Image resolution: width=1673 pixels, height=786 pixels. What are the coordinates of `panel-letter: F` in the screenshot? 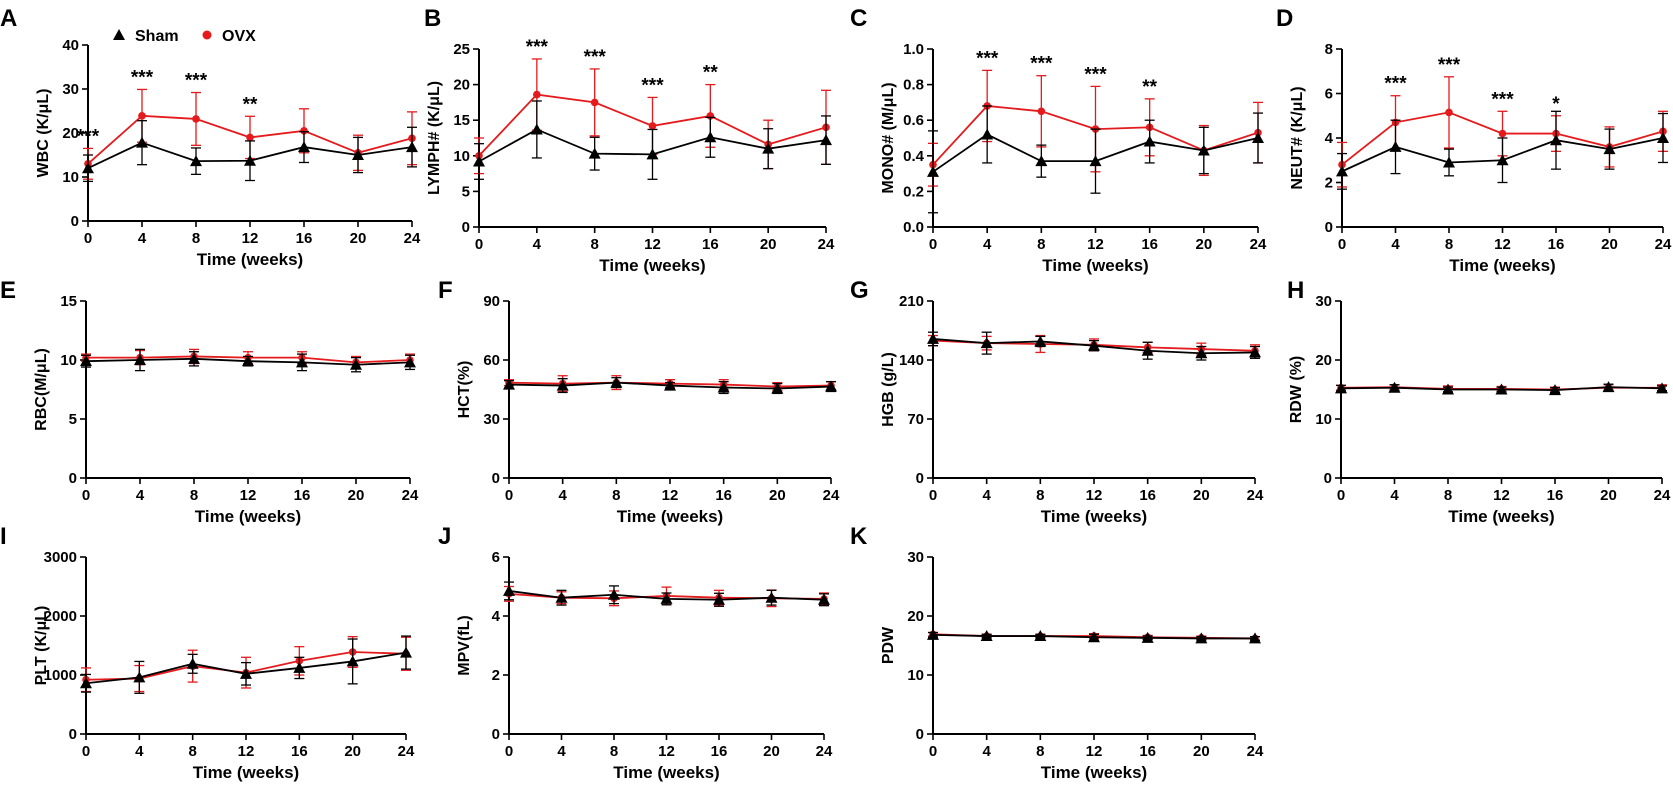 It's located at (445, 290).